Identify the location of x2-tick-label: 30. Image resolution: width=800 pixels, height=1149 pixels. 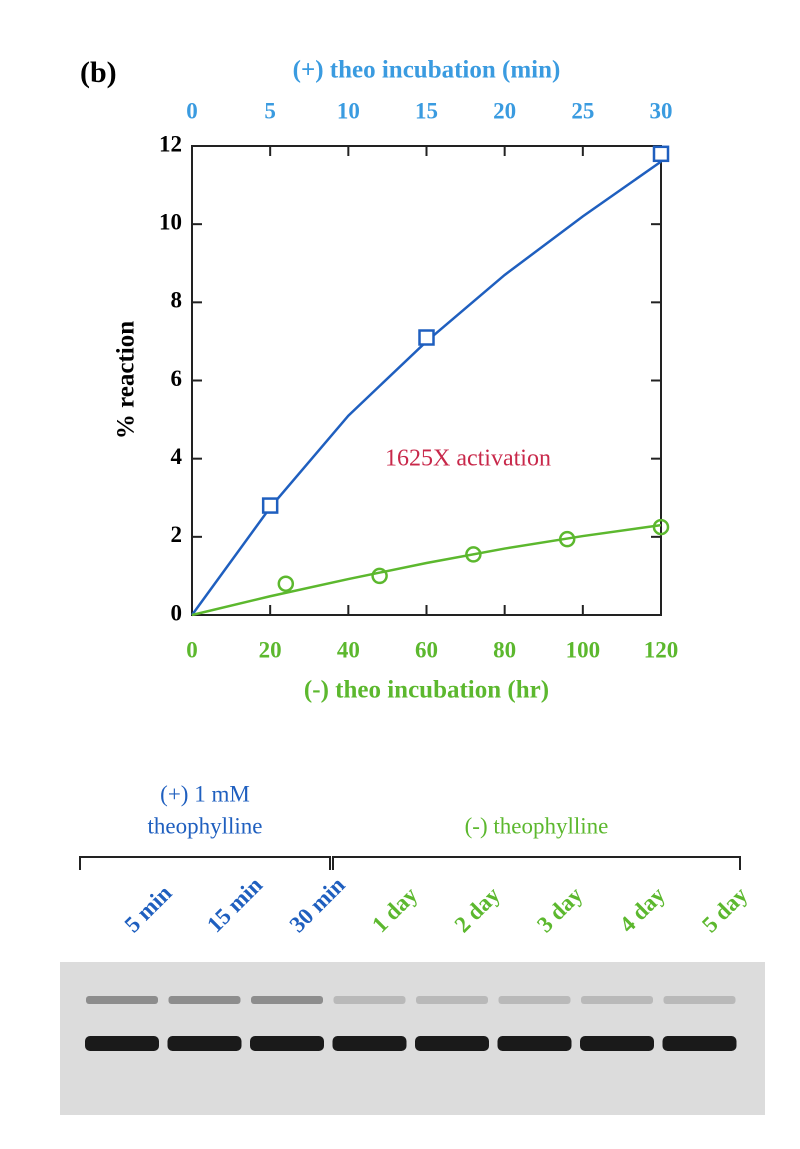
(661, 110).